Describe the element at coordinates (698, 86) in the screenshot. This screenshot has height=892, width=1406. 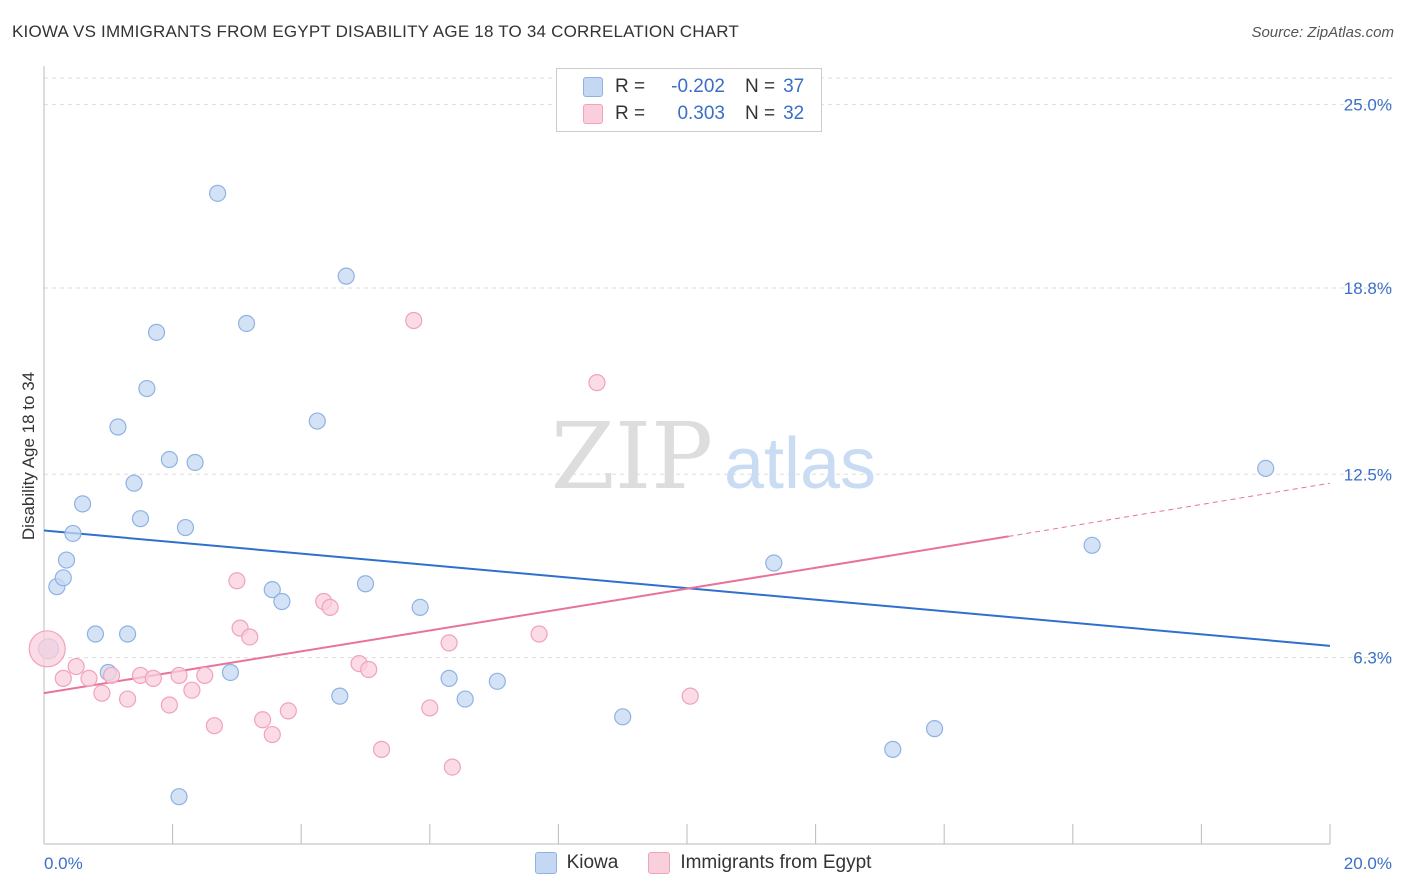
I see `legend-r-value: -0.202` at that location.